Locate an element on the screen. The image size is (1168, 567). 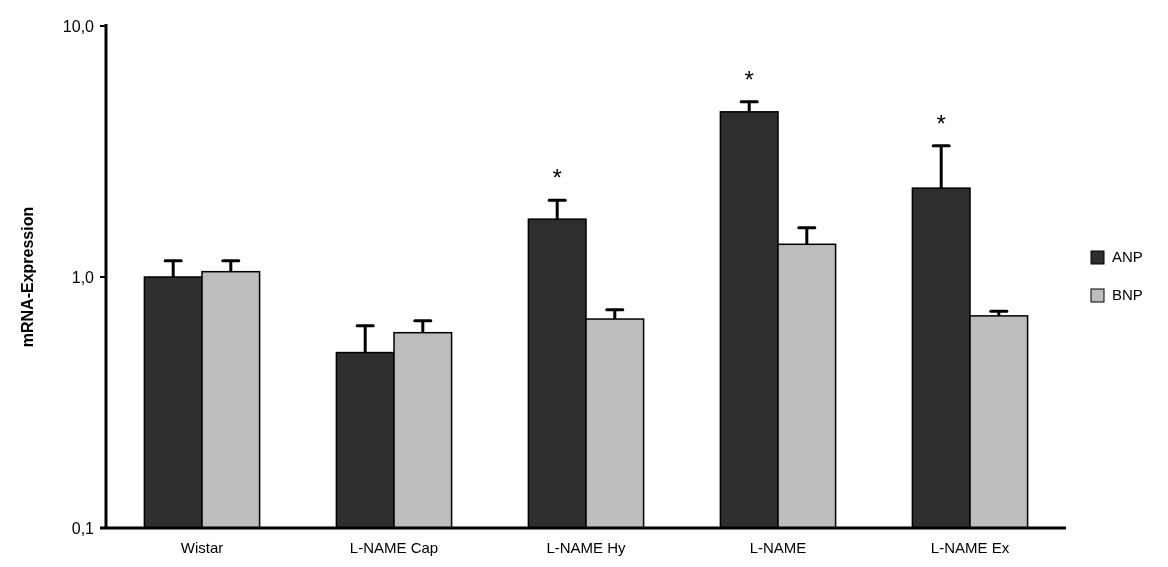
x-tick-label: L-NAME is located at coordinates (778, 547).